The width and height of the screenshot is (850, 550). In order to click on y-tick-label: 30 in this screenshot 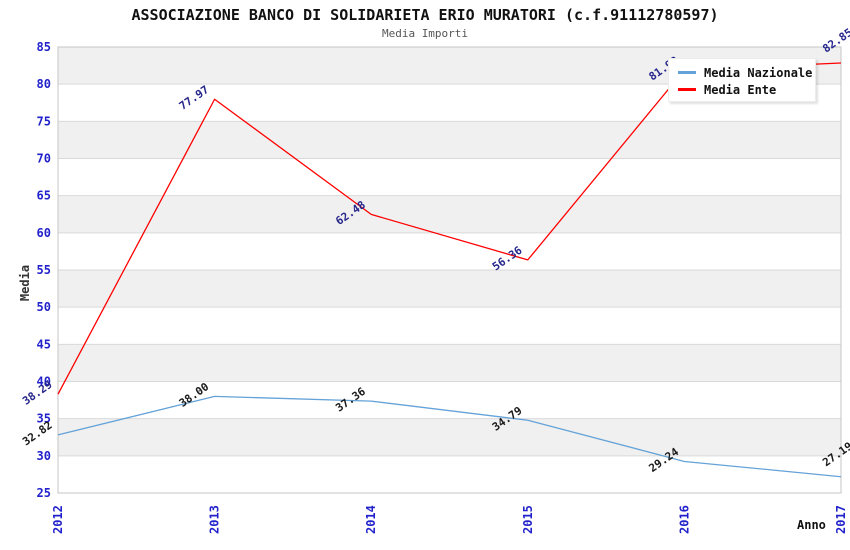, I will do `click(44, 456)`.